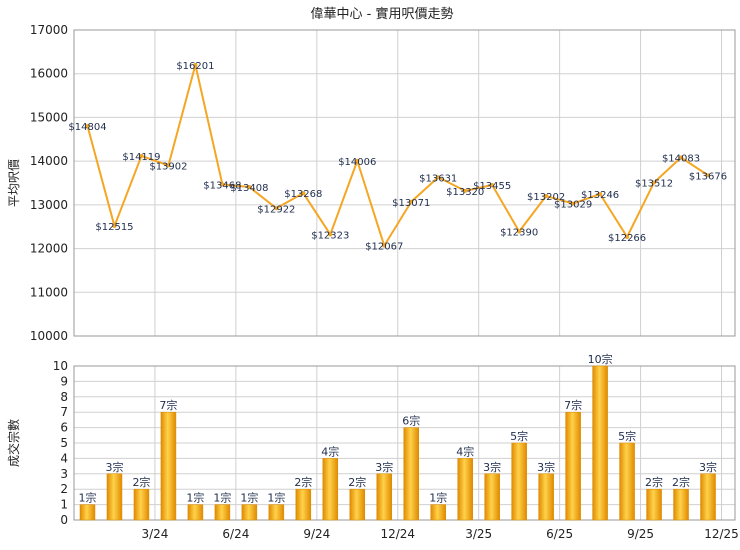 This screenshot has width=740, height=550. Describe the element at coordinates (559, 534) in the screenshot. I see `bar-x-tick-label: 6/25` at that location.